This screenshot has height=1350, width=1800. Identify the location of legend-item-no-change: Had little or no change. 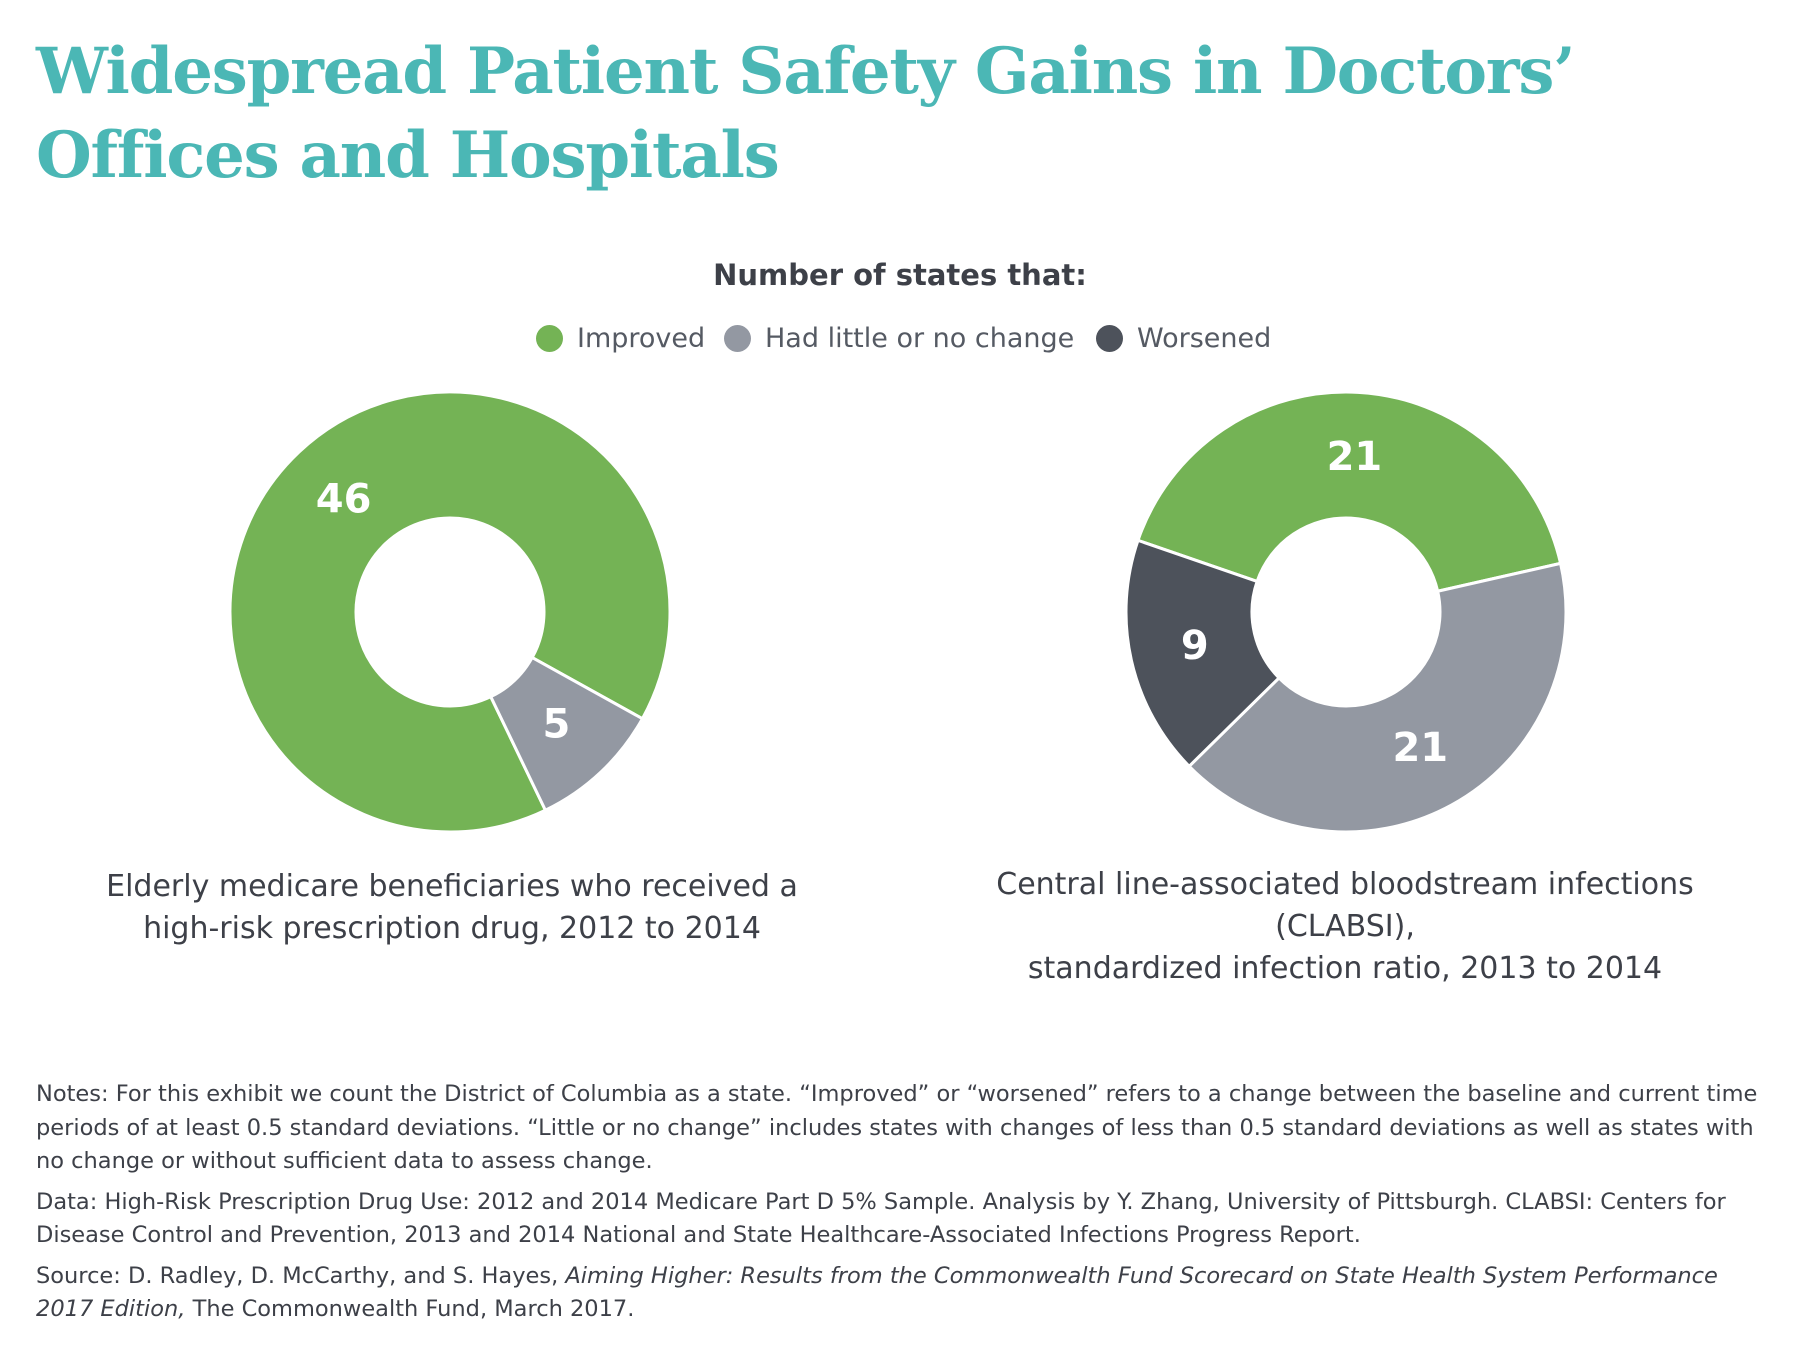
(899, 338).